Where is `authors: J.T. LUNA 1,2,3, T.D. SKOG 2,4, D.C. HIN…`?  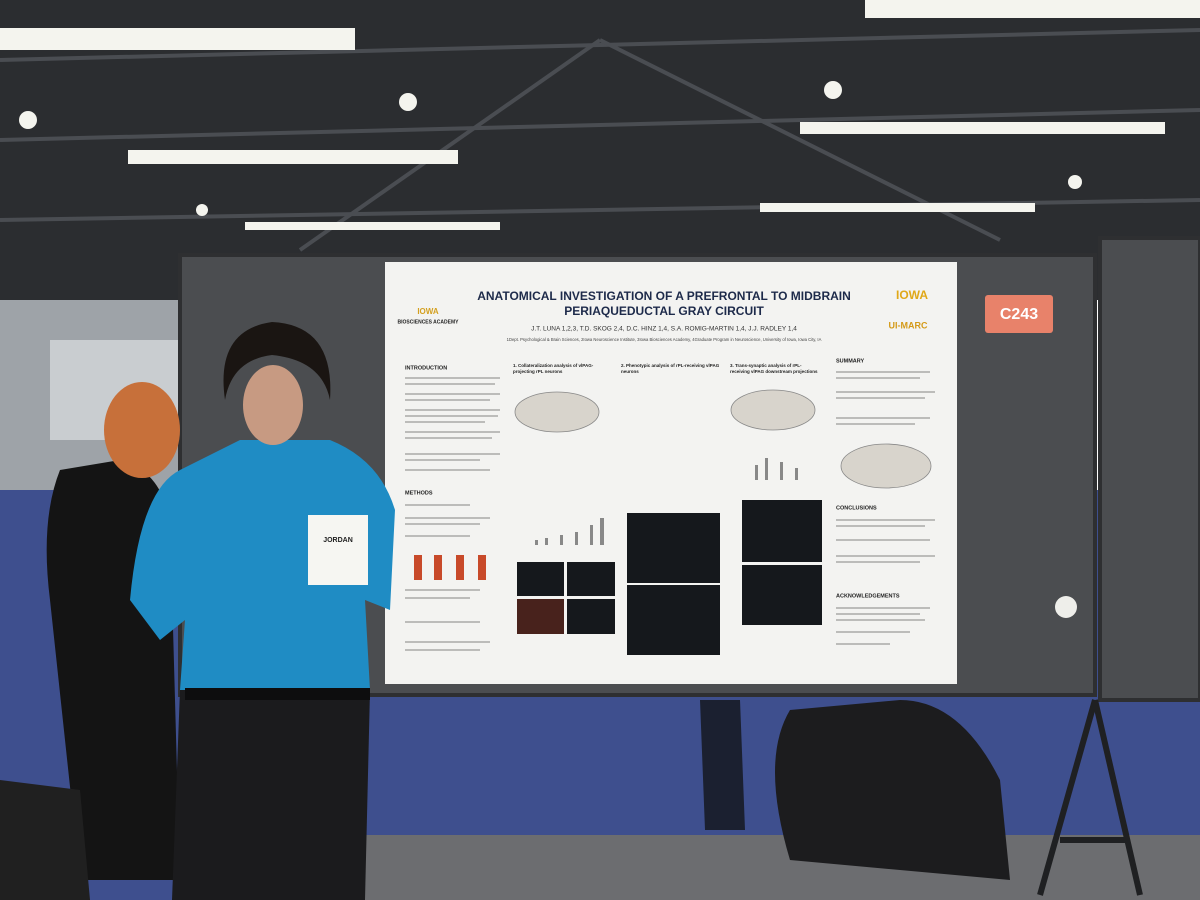
authors: J.T. LUNA 1,2,3, T.D. SKOG 2,4, D.C. HIN… is located at coordinates (664, 329).